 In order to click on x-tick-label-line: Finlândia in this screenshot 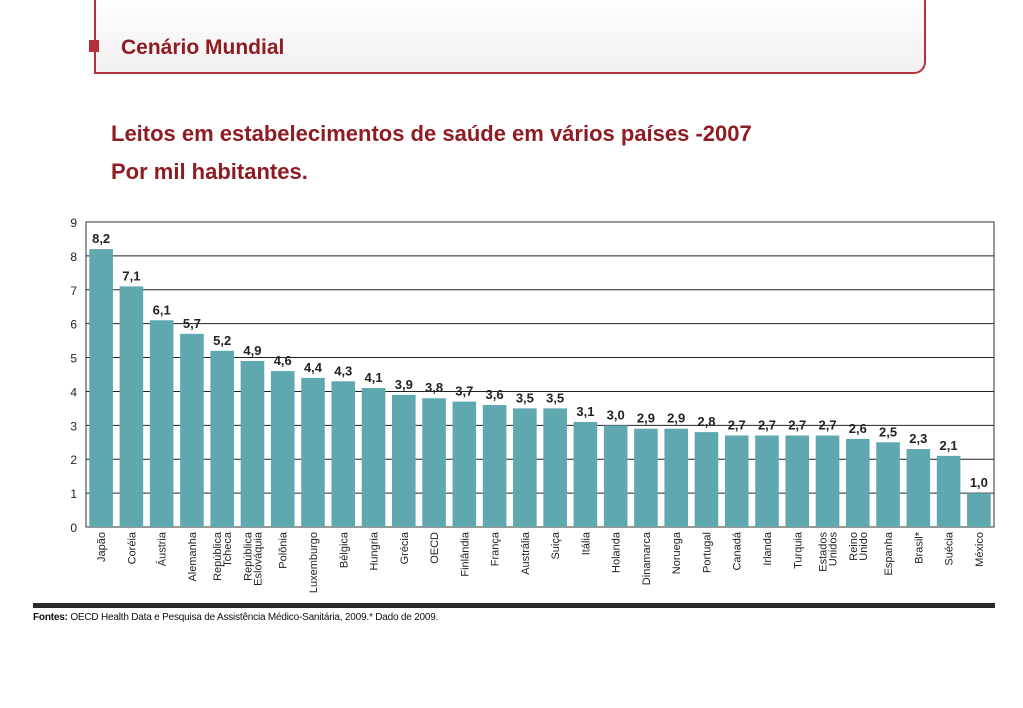, I will do `click(465, 554)`.